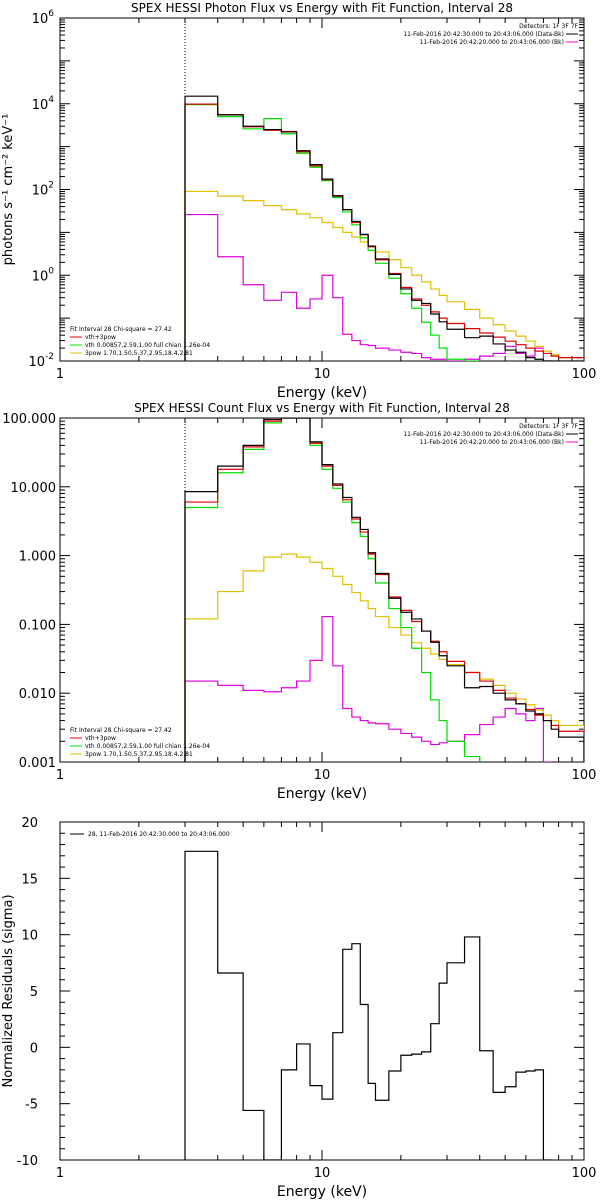  Describe the element at coordinates (8, 990) in the screenshot. I see `y-axis-label: Normalized Residuals (sigma)` at that location.